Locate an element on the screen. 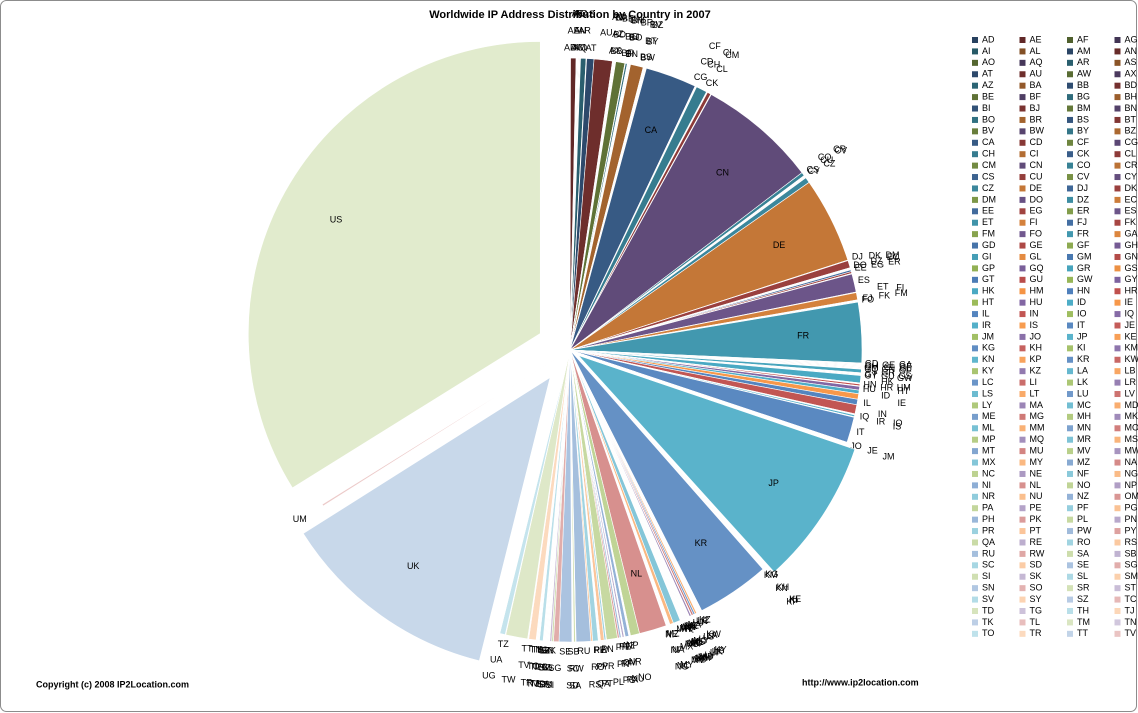  legend-label: BE is located at coordinates (988, 96).